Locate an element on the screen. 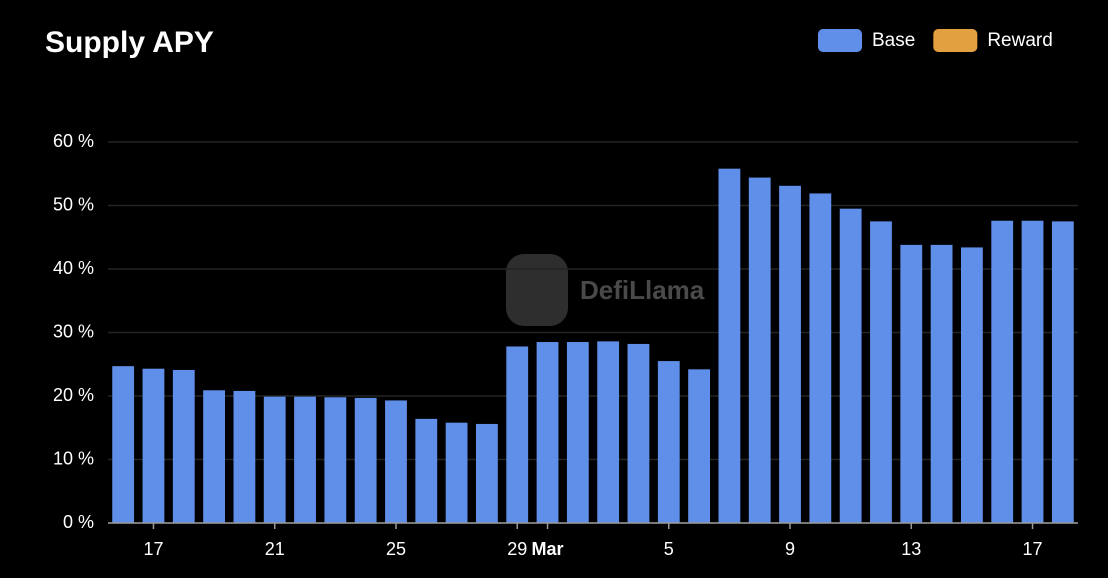 This screenshot has height=578, width=1108. x-tick-label: 9 is located at coordinates (790, 549).